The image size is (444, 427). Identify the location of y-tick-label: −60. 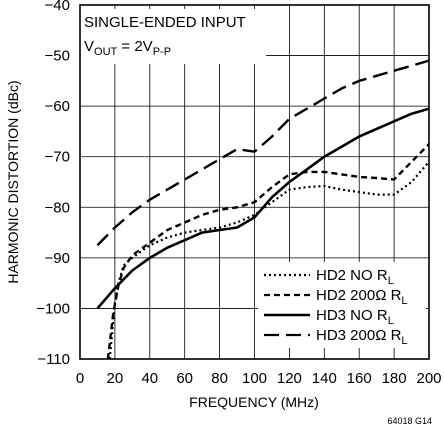
(57, 106).